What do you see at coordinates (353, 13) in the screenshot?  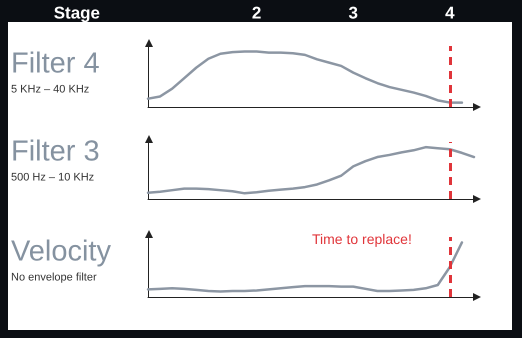 I see `x-tick-label: 3` at bounding box center [353, 13].